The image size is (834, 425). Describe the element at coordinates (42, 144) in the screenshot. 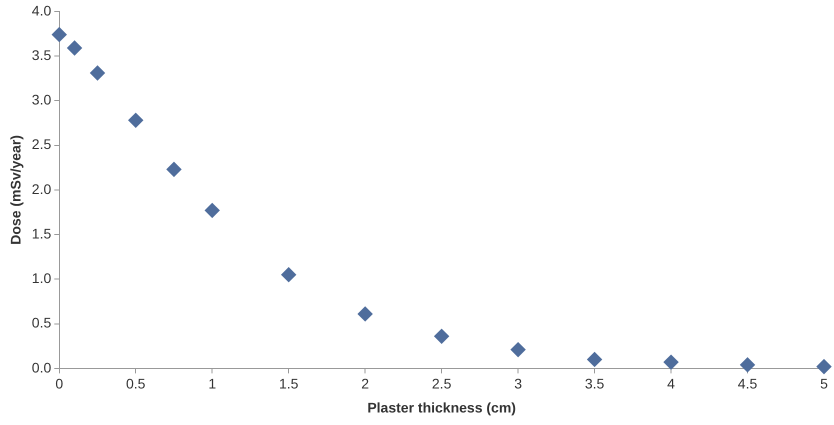

I see `y-tick-label: 2.5` at that location.